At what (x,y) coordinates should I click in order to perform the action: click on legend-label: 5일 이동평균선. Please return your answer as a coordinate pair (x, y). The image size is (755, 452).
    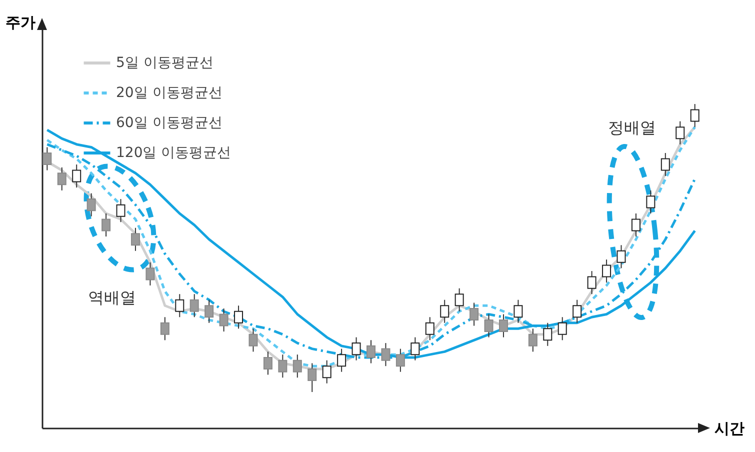
    Looking at the image, I should click on (165, 63).